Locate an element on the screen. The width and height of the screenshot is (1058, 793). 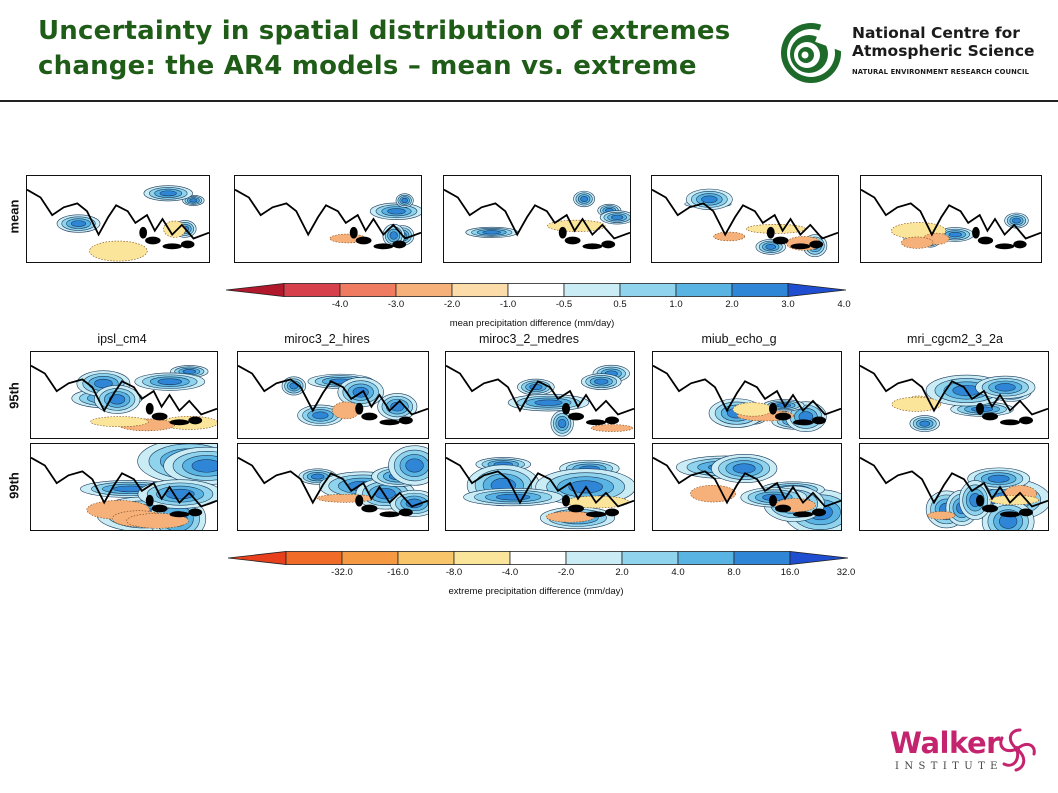
title-divider is located at coordinates (529, 101).